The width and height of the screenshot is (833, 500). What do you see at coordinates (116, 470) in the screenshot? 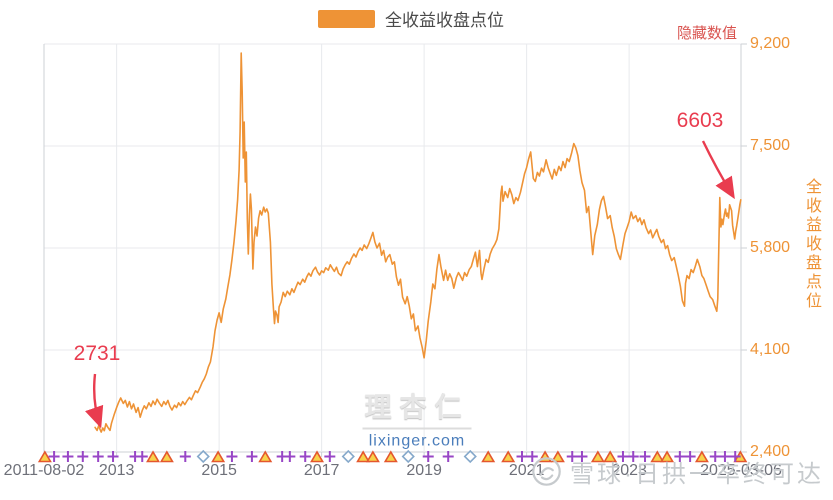
I see `x-tick-label: 2013` at bounding box center [116, 470].